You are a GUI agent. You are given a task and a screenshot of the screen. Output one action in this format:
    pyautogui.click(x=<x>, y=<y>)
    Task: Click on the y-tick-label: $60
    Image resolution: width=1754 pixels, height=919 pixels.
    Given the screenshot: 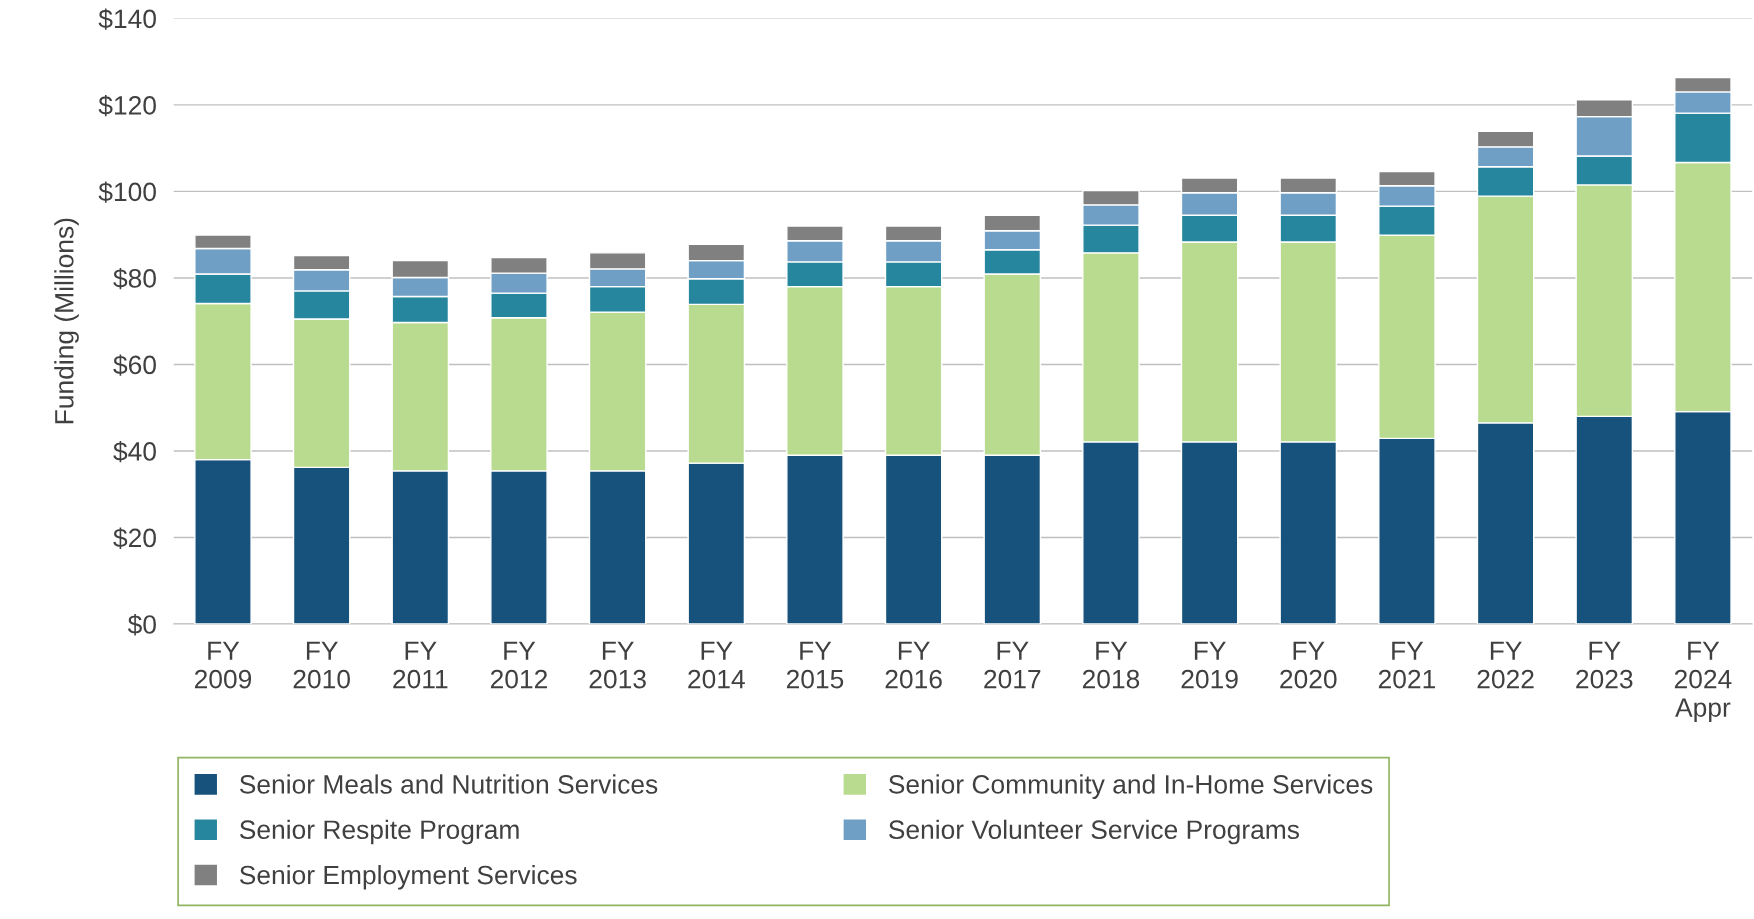 What is the action you would take?
    pyautogui.click(x=134, y=365)
    